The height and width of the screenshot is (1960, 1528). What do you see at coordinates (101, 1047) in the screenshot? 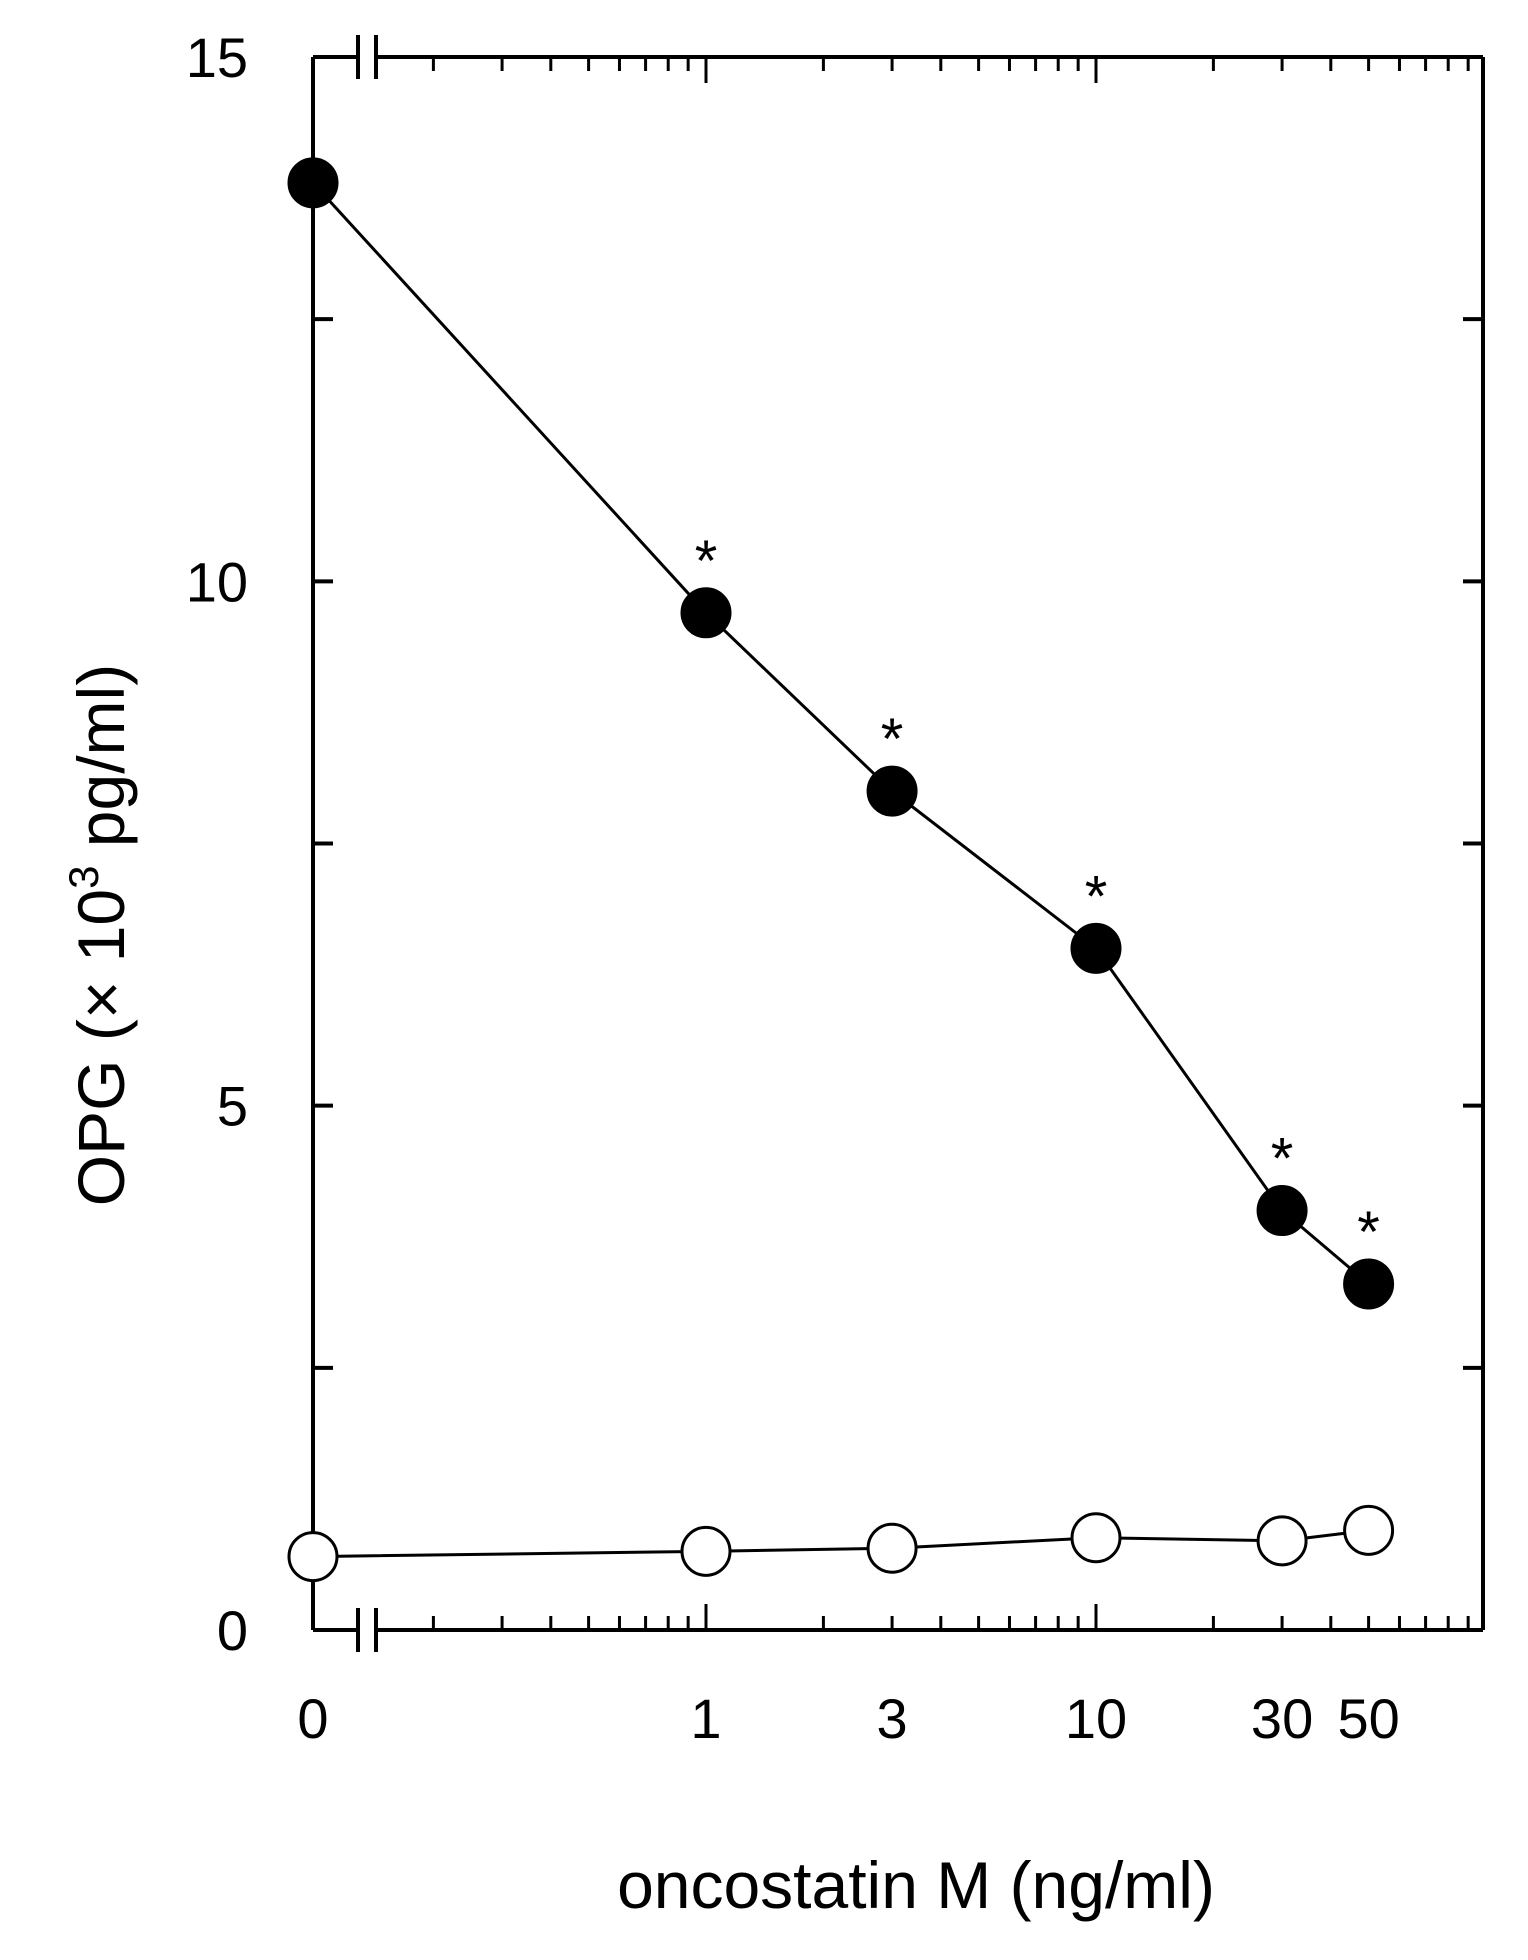
I see `y-axis-title-main: OPG (× 10` at bounding box center [101, 1047].